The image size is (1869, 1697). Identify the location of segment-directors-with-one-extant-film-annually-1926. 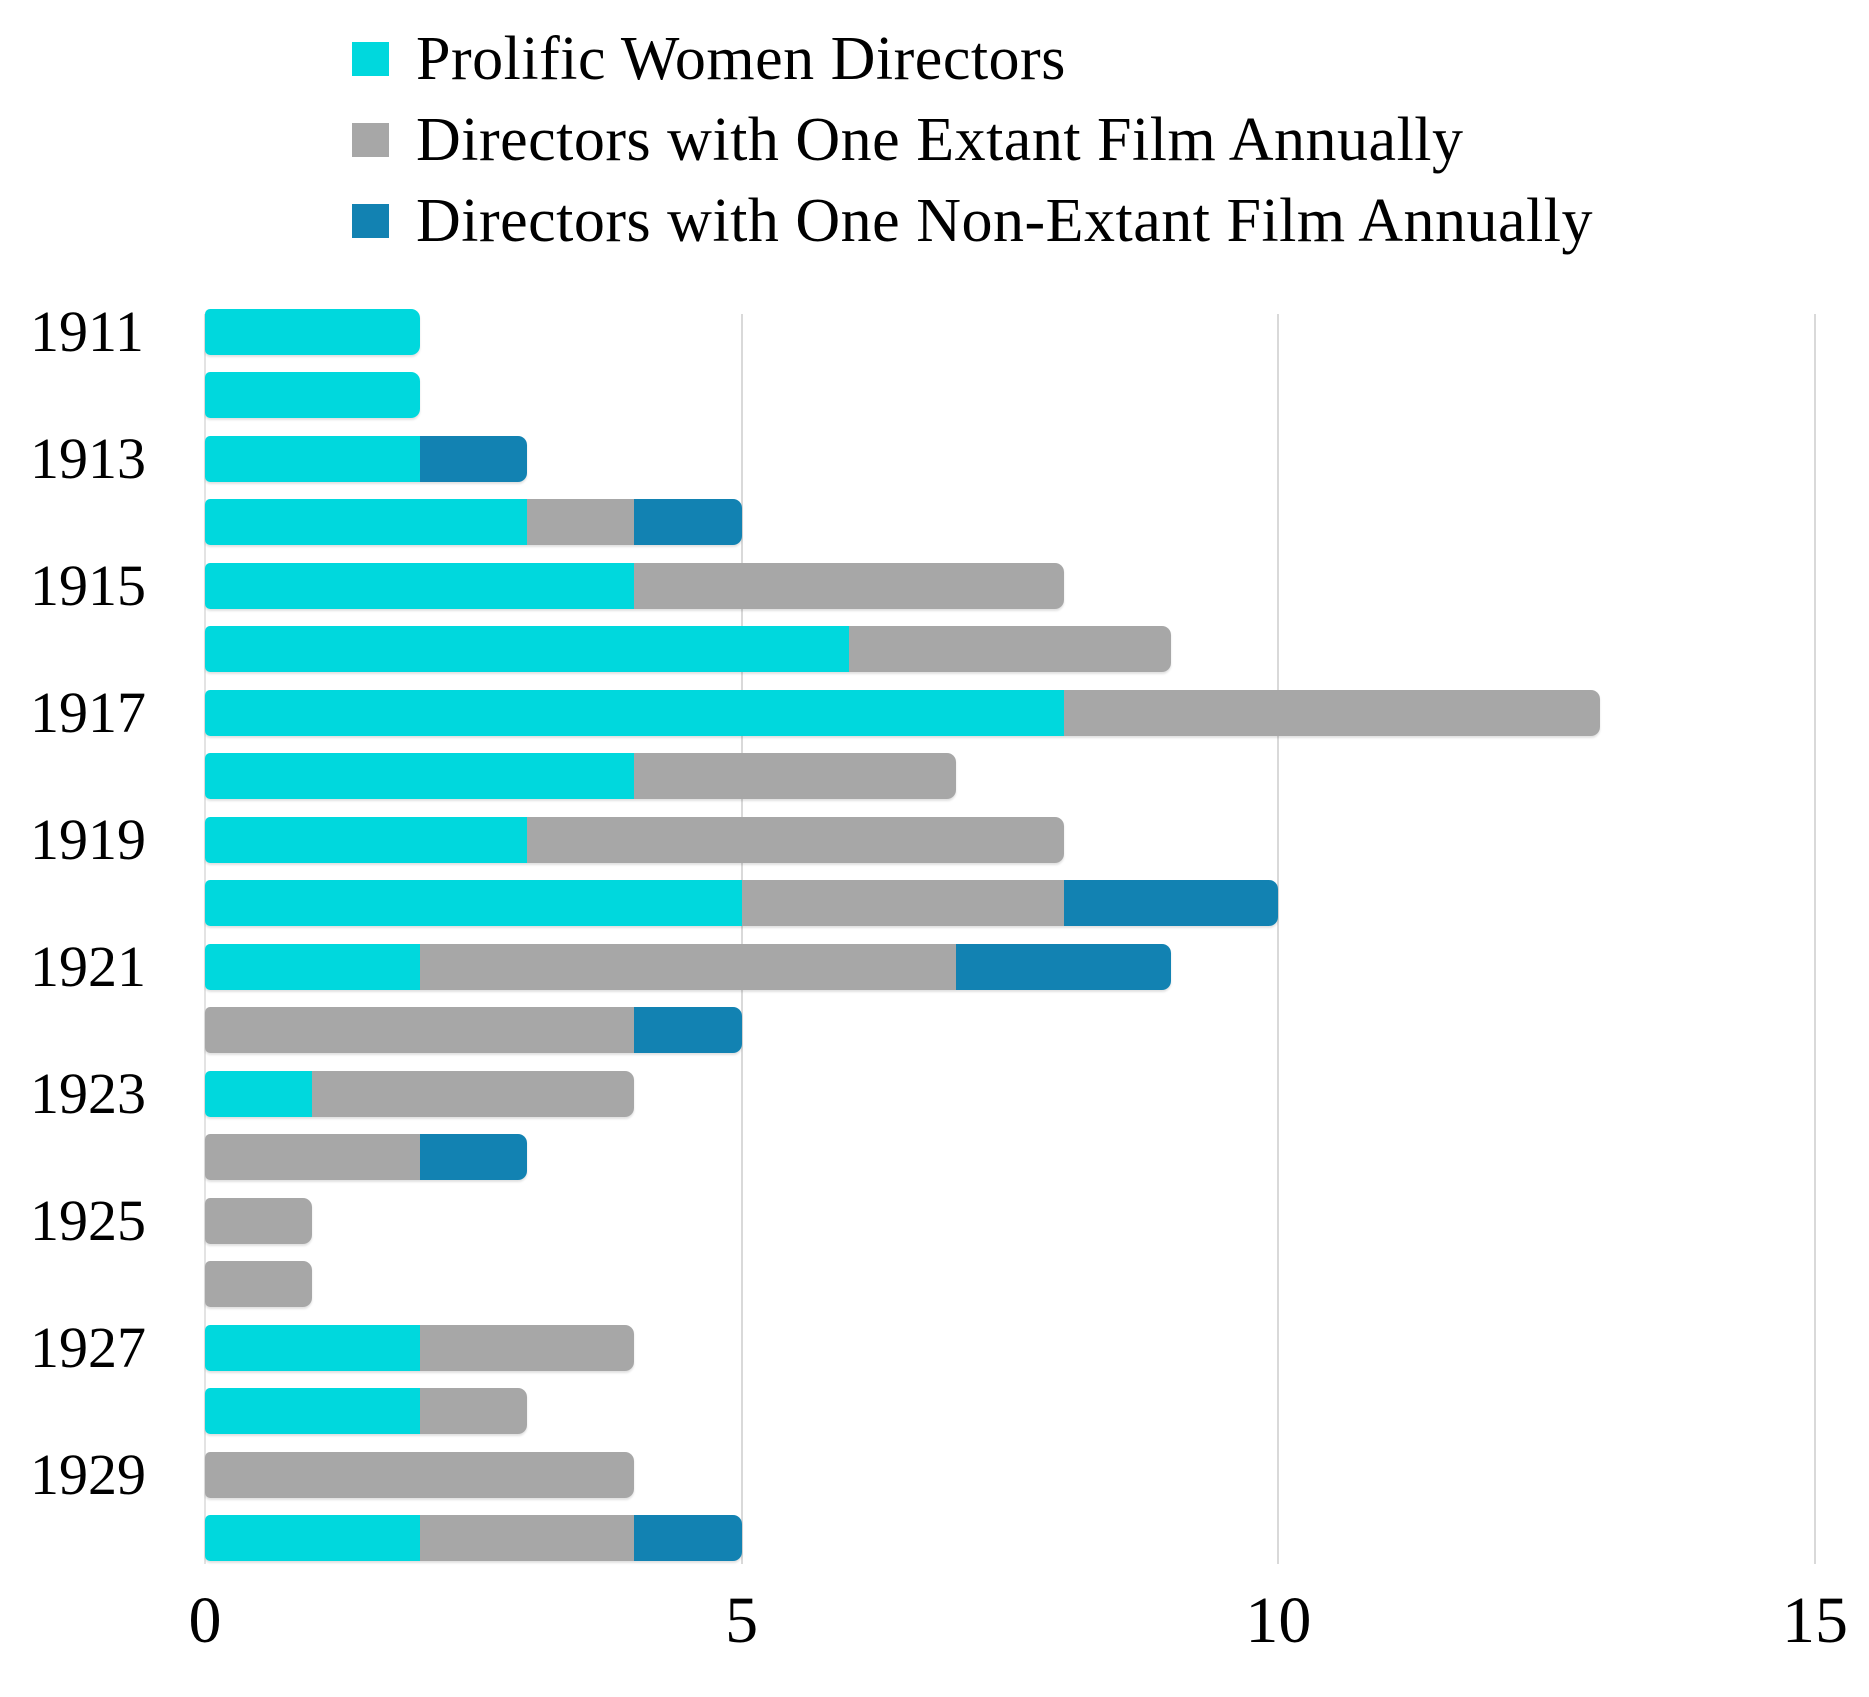
(259, 1284).